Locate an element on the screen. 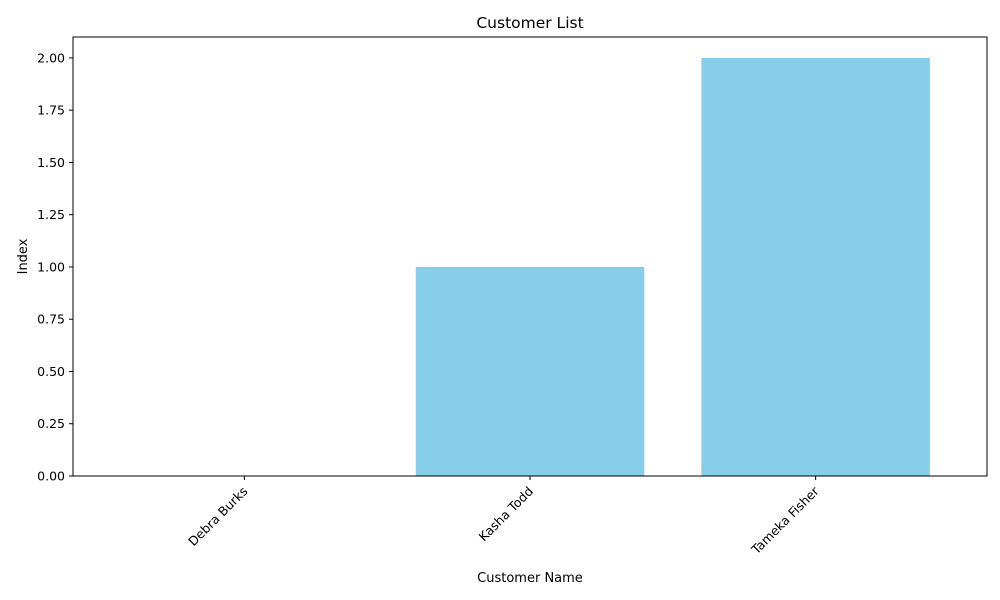  y-axis-ticks: 0.00 0.25 0.50 0.75 1.00 1.25 1.50 1.75 2.00 is located at coordinates (55, 267).